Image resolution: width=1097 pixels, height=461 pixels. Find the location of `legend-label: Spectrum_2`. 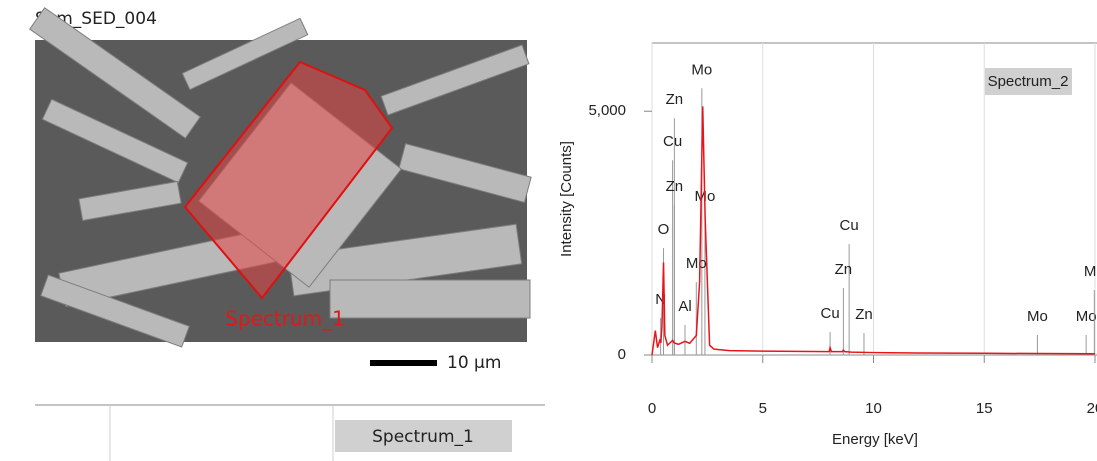

legend-label: Spectrum_2 is located at coordinates (1028, 81).